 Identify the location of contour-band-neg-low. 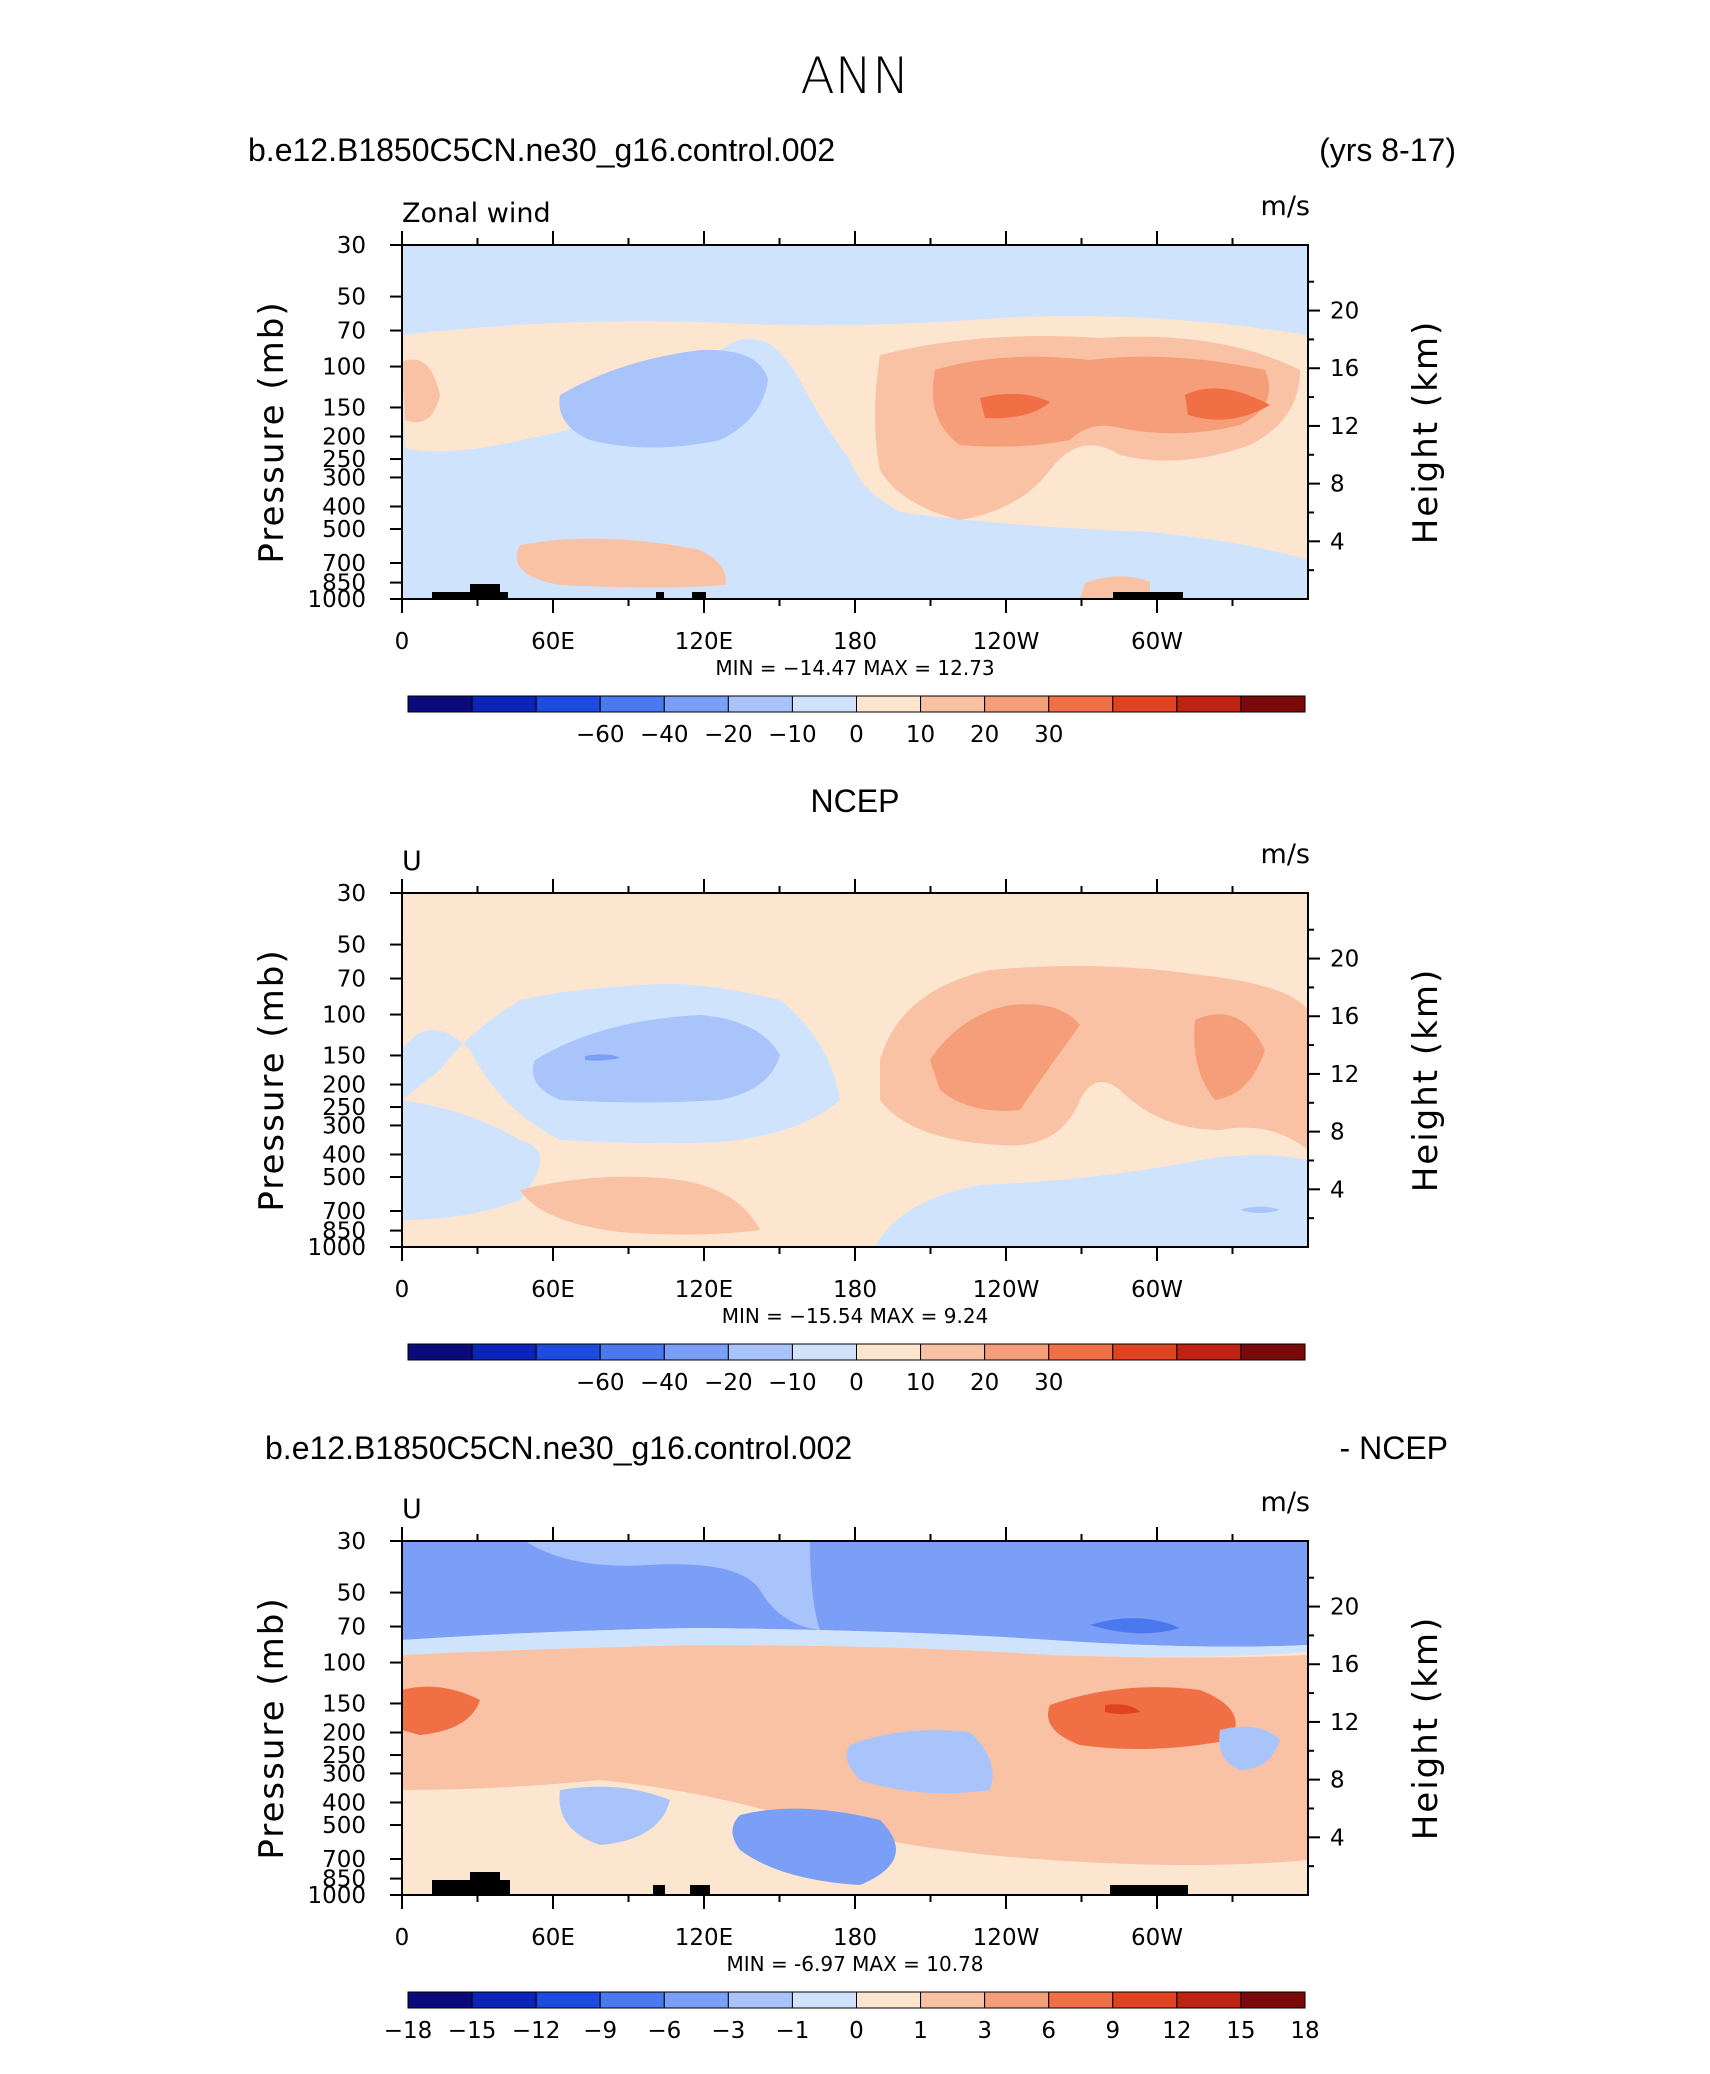
(471, 1160).